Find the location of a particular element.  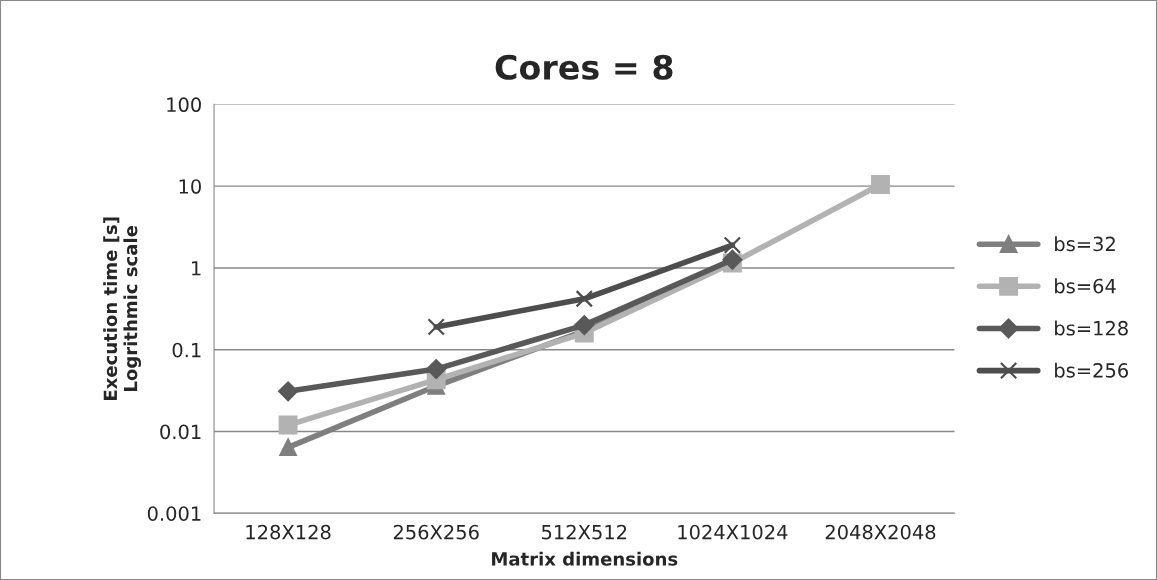

legend-label: bs=128 is located at coordinates (1091, 328).